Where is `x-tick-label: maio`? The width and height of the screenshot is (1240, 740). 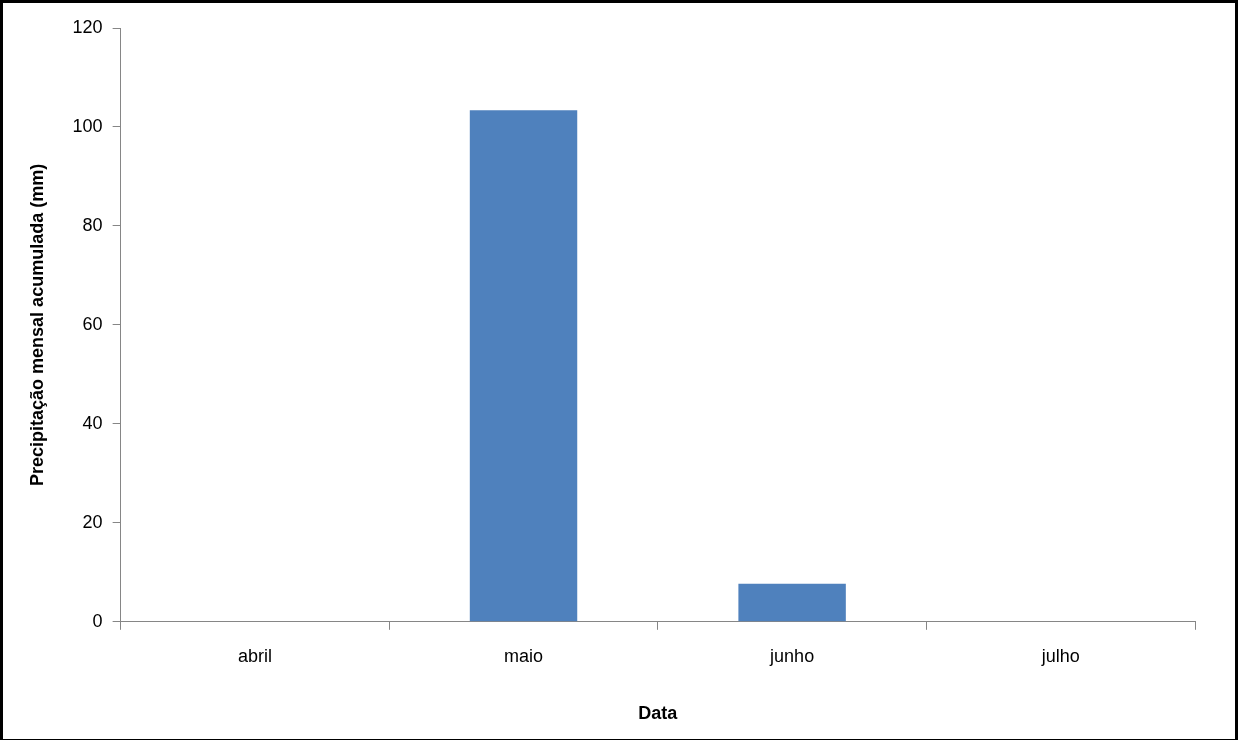
x-tick-label: maio is located at coordinates (524, 655).